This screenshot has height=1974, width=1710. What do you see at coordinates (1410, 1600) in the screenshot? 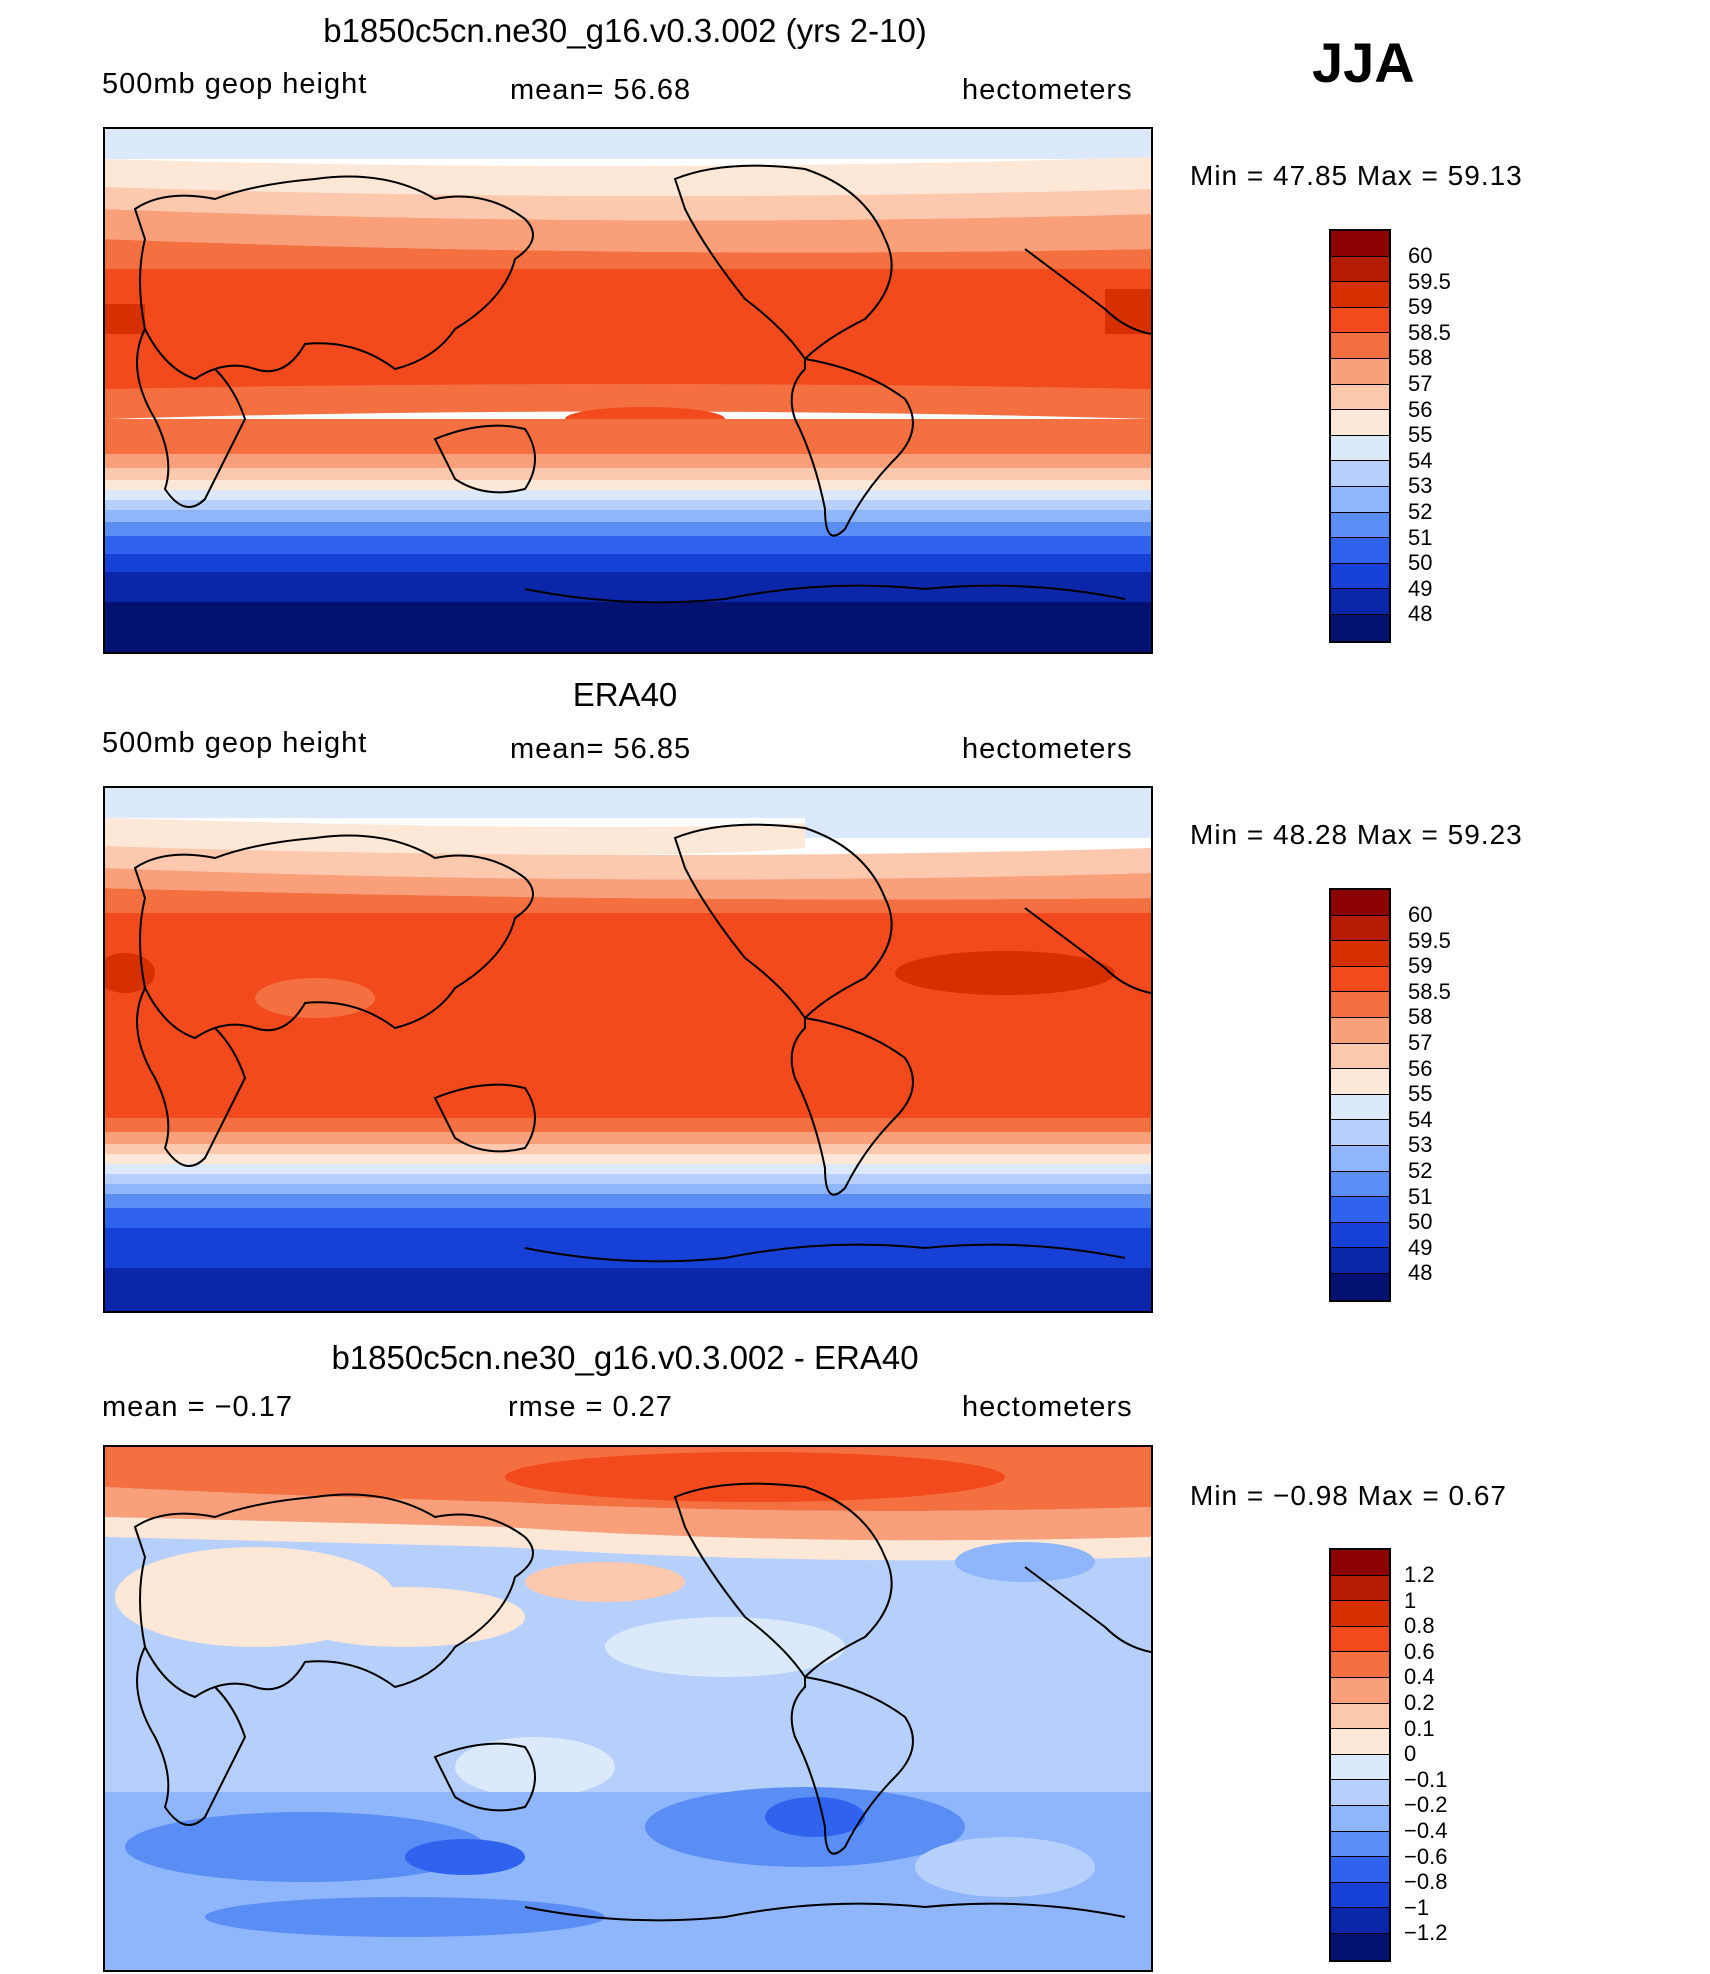
I see `colorbar-level-label: 1` at bounding box center [1410, 1600].